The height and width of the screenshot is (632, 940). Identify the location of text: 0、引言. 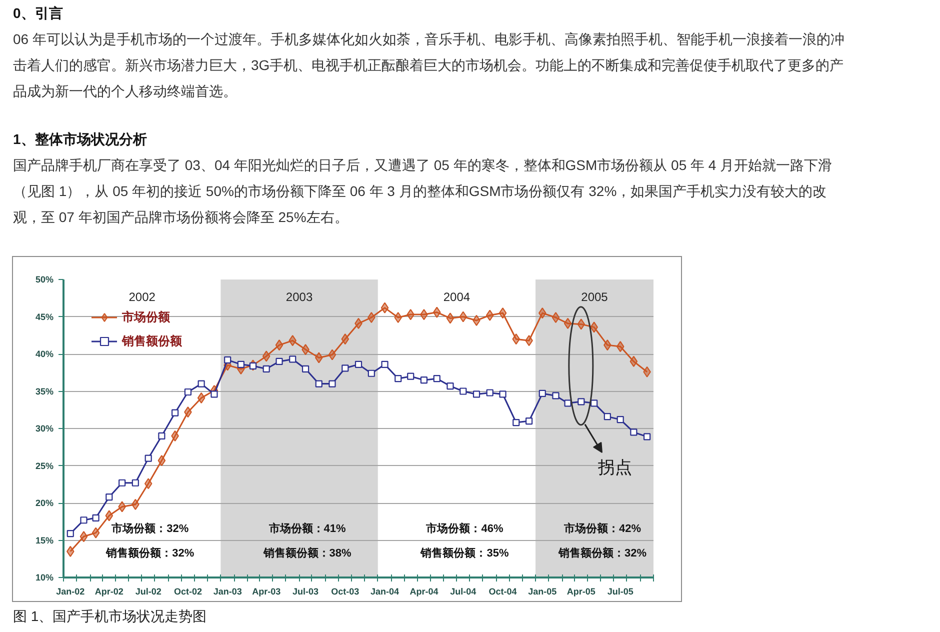
(38, 13).